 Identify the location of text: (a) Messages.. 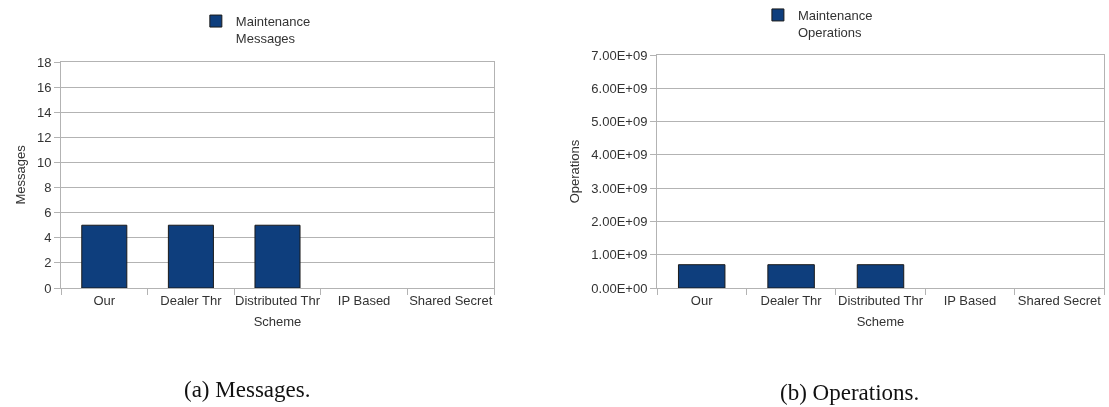
(247, 389).